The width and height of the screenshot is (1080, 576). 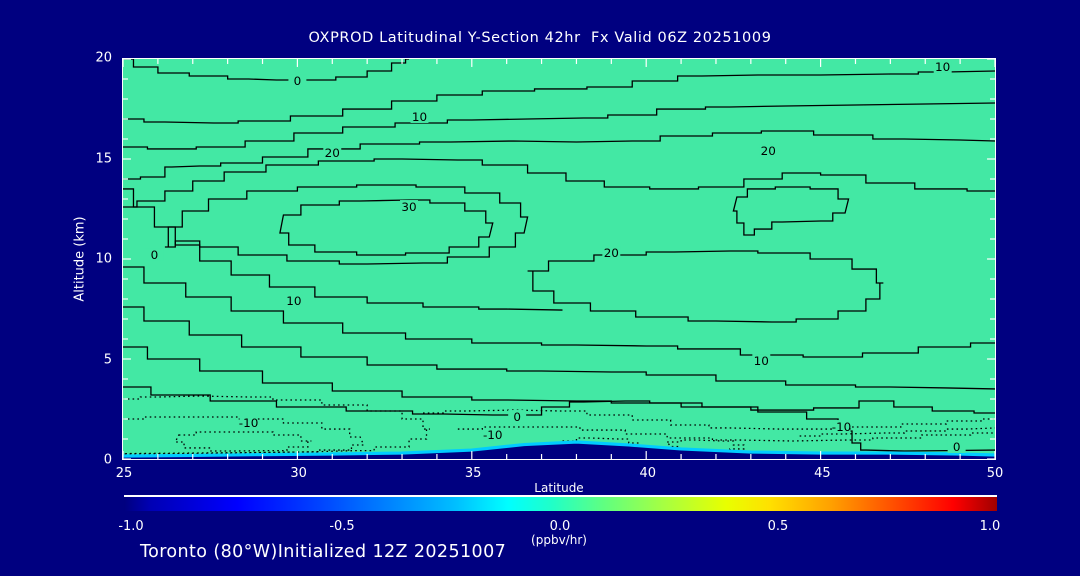 What do you see at coordinates (80, 259) in the screenshot?
I see `y-axis-title: Altitude (km)` at bounding box center [80, 259].